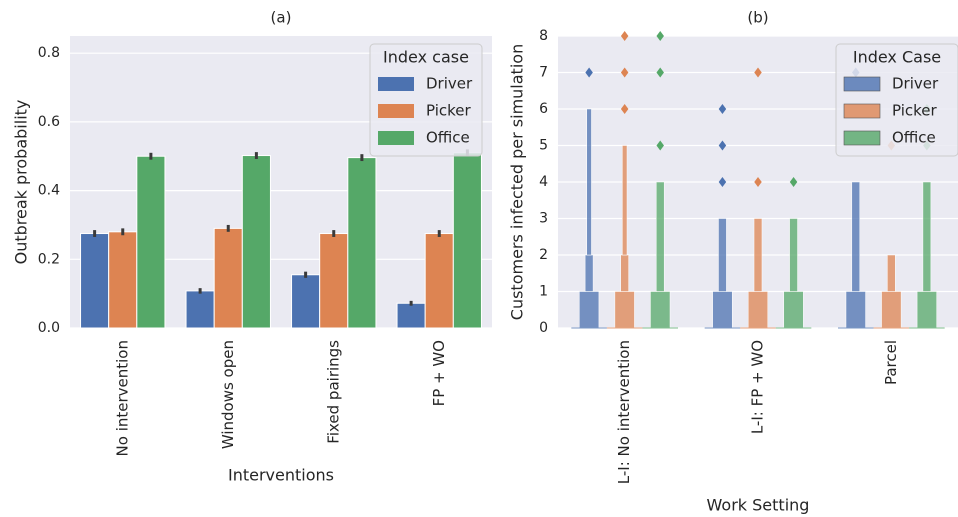 This screenshot has width=958, height=517. What do you see at coordinates (439, 373) in the screenshot?
I see `x-tick-label: FP + WO` at bounding box center [439, 373].